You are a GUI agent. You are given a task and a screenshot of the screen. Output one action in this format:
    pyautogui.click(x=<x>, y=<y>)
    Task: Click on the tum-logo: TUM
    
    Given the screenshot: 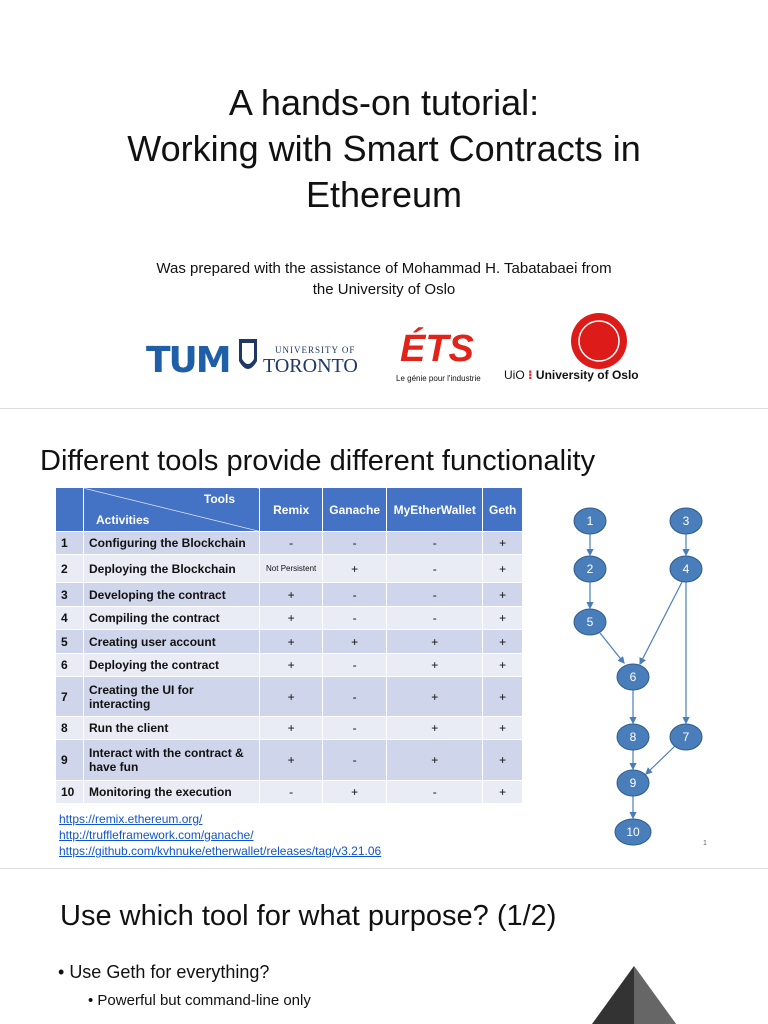 What is the action you would take?
    pyautogui.click(x=189, y=360)
    